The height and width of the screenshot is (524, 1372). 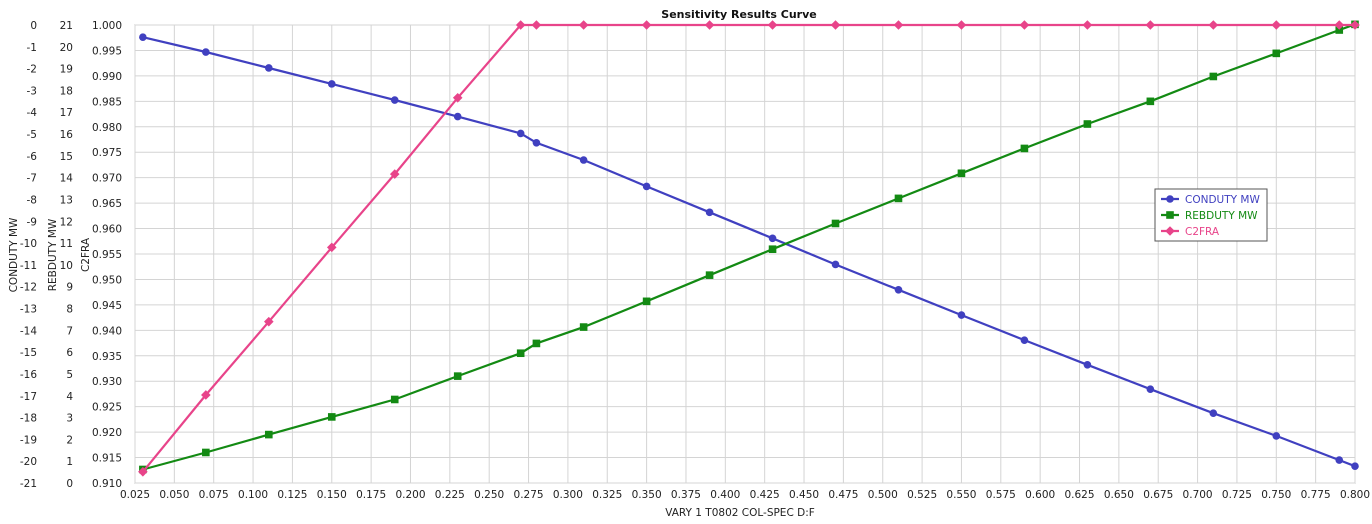 What do you see at coordinates (922, 495) in the screenshot?
I see `x-tick-label: 0.525` at bounding box center [922, 495].